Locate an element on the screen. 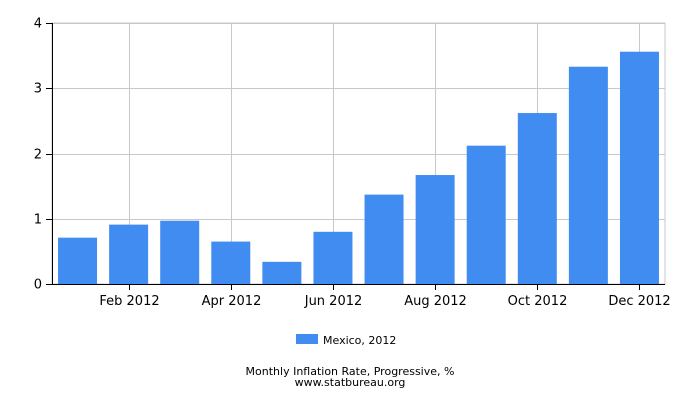 This screenshot has width=700, height=404. bar-oct-2012 is located at coordinates (537, 198).